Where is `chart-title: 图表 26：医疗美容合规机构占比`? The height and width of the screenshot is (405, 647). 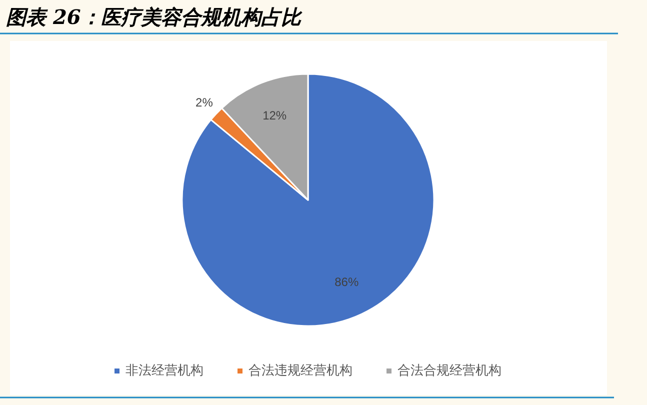 chart-title: 图表 26：医疗美容合规机构占比 is located at coordinates (154, 17).